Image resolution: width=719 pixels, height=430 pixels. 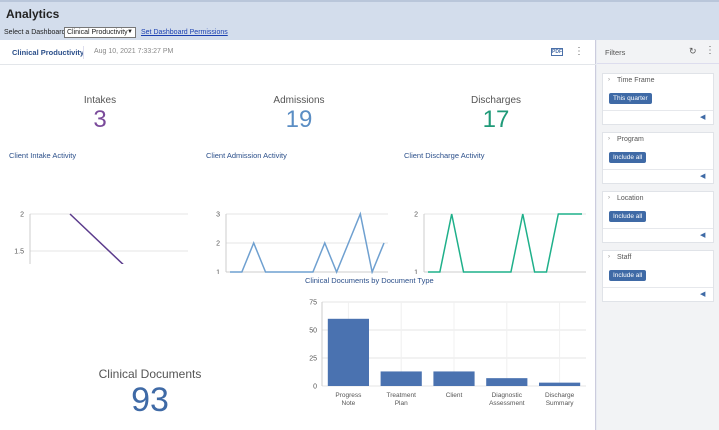 What do you see at coordinates (100, 119) in the screenshot?
I see `kpi-intakes-value: 3` at bounding box center [100, 119].